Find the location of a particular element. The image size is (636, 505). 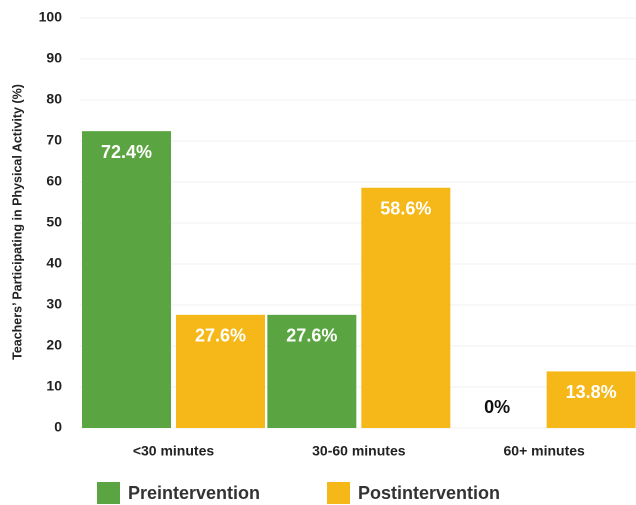

y-tick-label: 60 is located at coordinates (54, 181).